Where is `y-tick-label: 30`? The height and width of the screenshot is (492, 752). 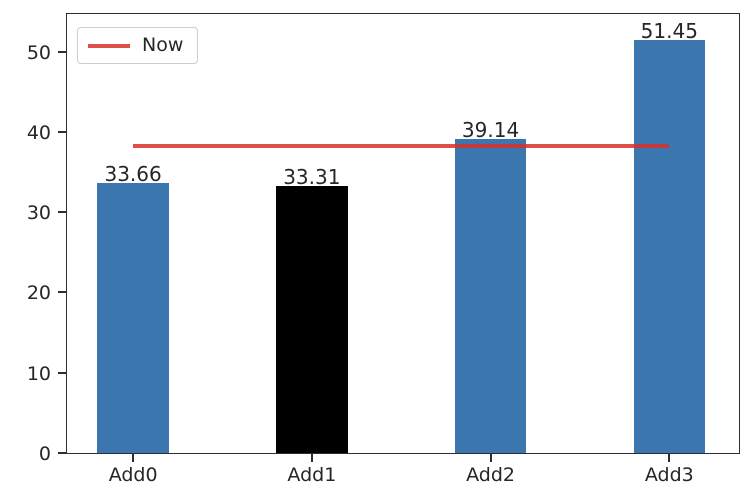
y-tick-label: 30 is located at coordinates (38, 213).